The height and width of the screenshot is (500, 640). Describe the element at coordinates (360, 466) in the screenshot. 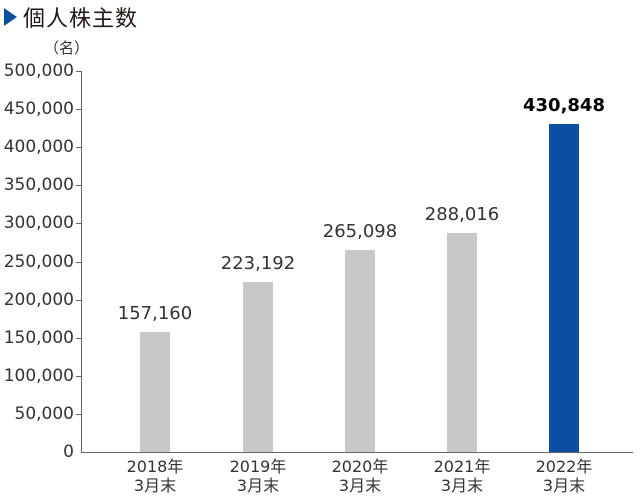

I see `x-label-year: 2020年` at that location.